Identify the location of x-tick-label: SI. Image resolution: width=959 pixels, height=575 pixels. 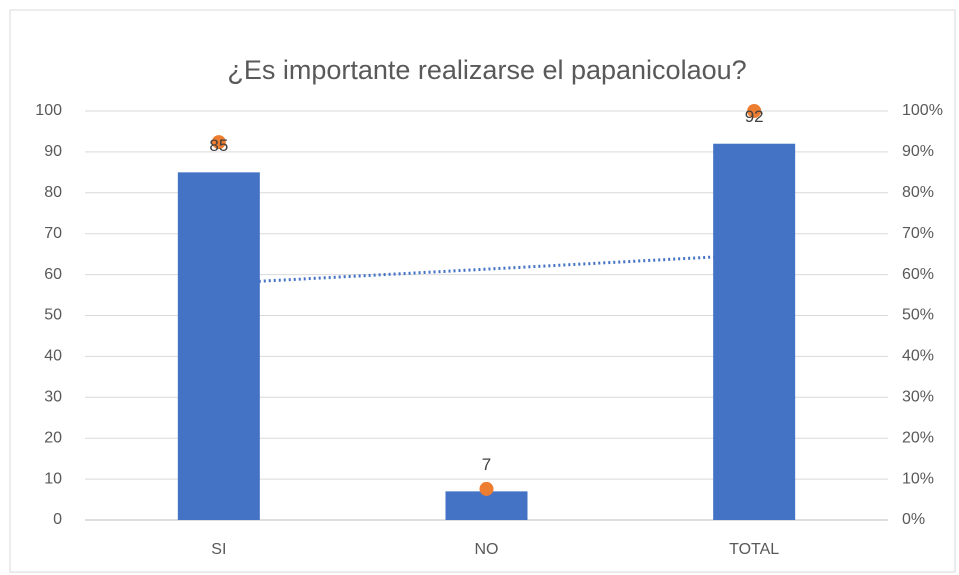
(218, 549).